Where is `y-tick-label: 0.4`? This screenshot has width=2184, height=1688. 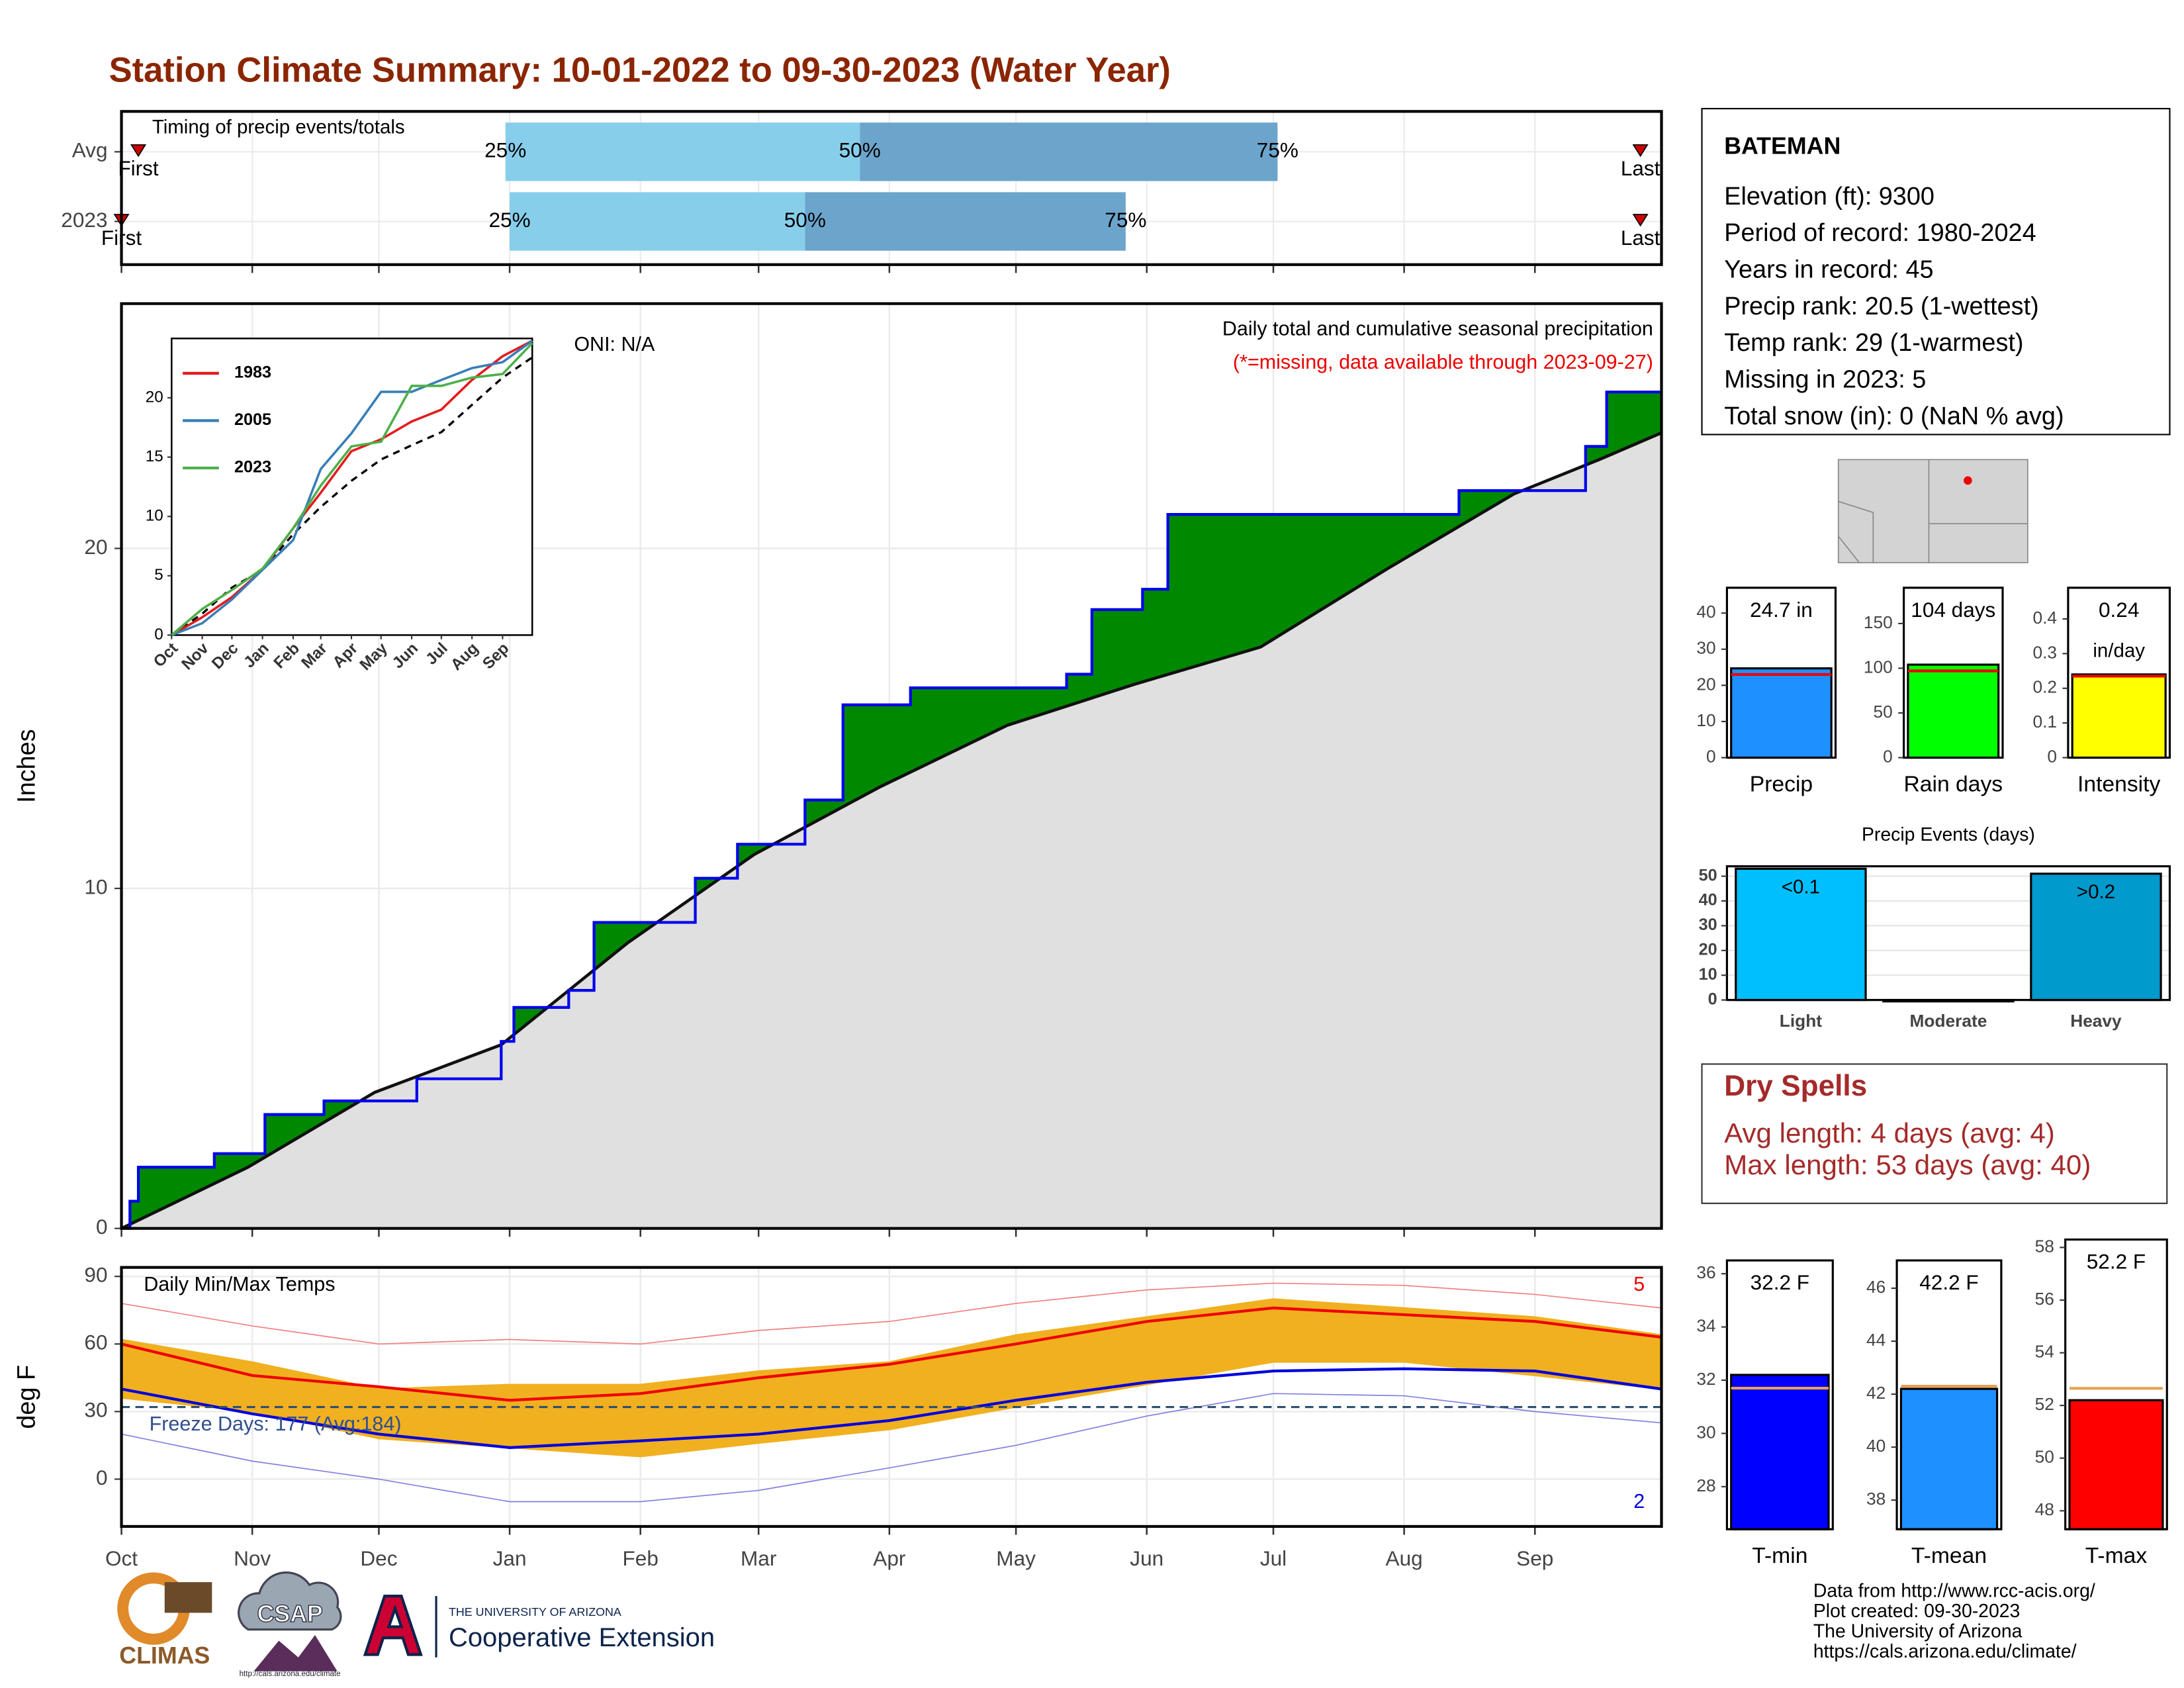
y-tick-label: 0.4 is located at coordinates (2045, 618).